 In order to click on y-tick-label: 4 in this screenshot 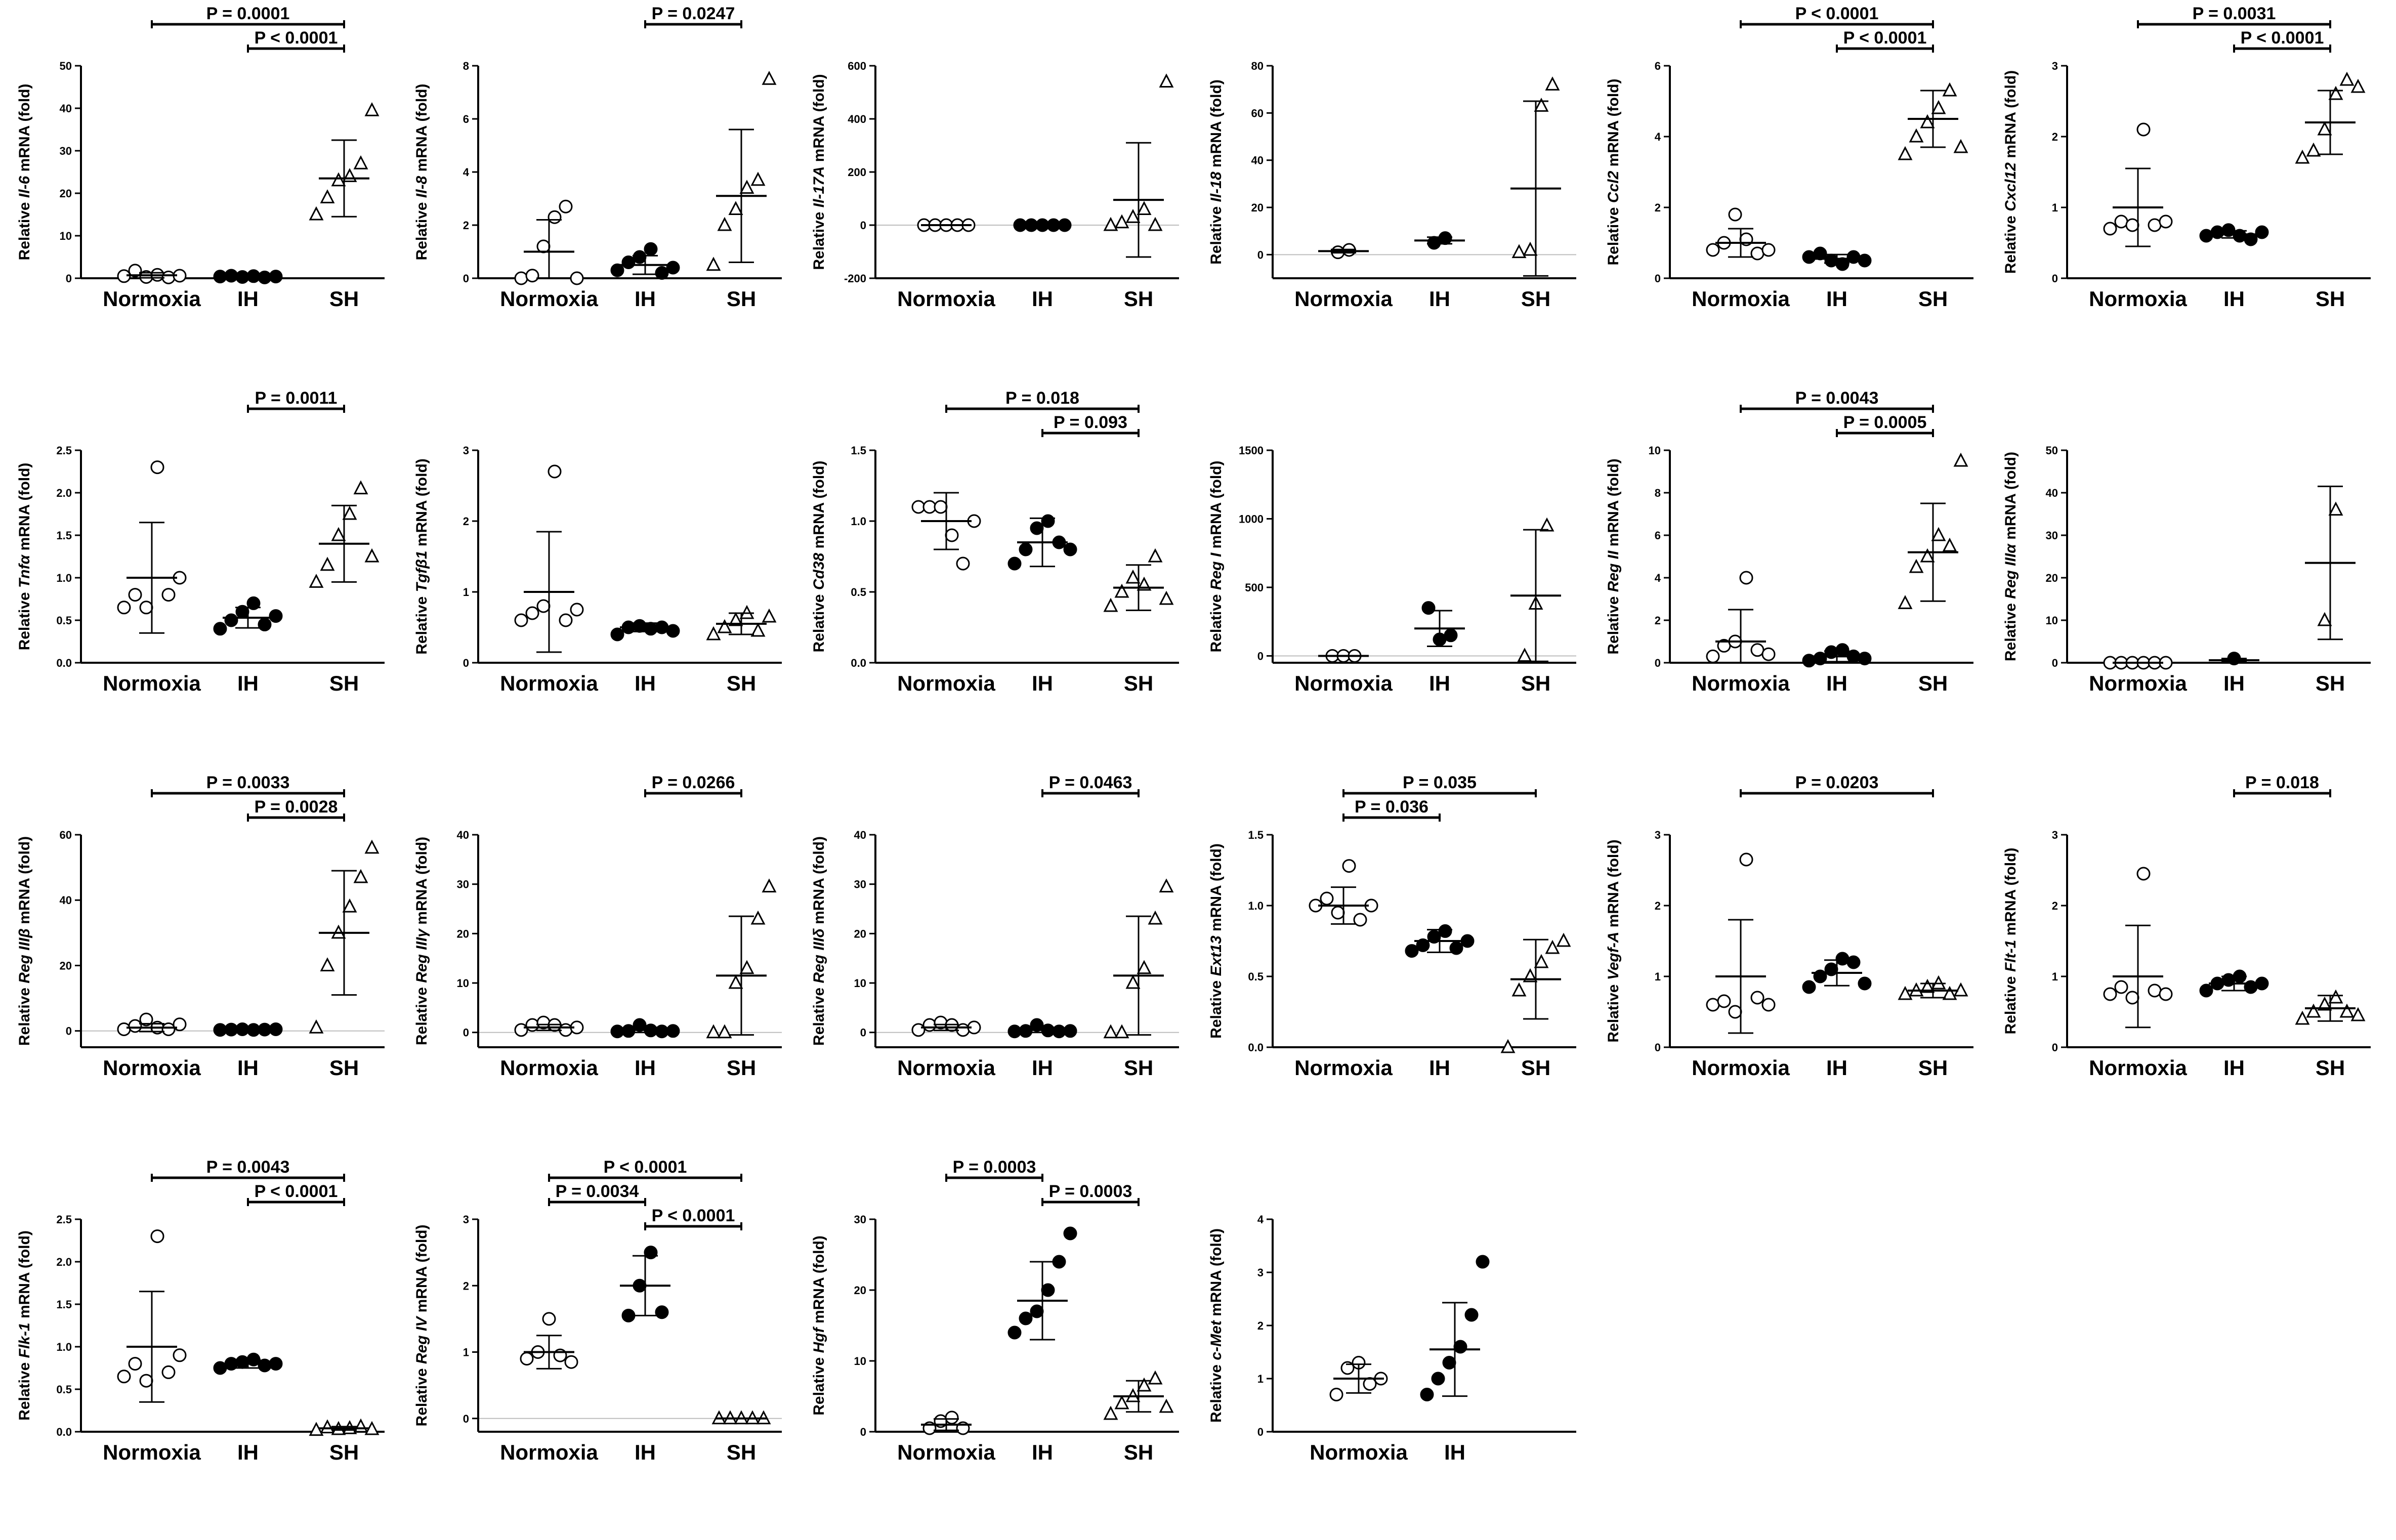, I will do `click(1658, 578)`.